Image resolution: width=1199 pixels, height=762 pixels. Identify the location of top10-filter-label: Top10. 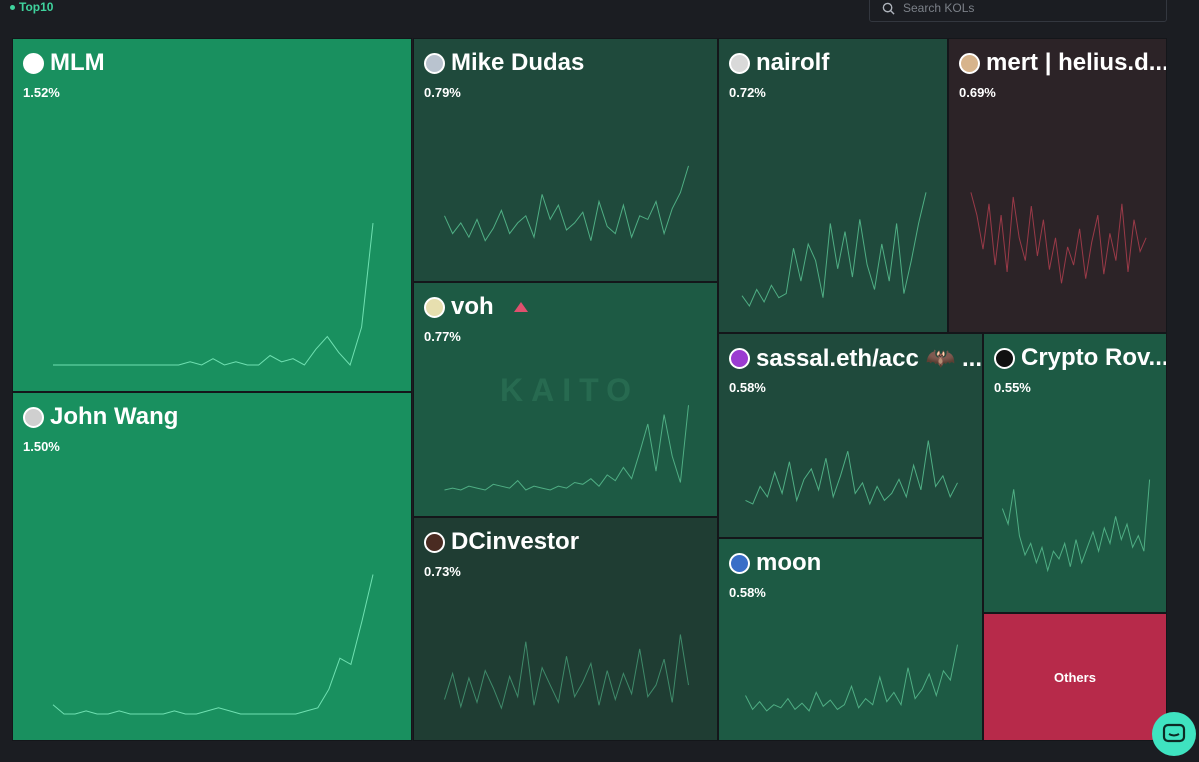
(36, 7).